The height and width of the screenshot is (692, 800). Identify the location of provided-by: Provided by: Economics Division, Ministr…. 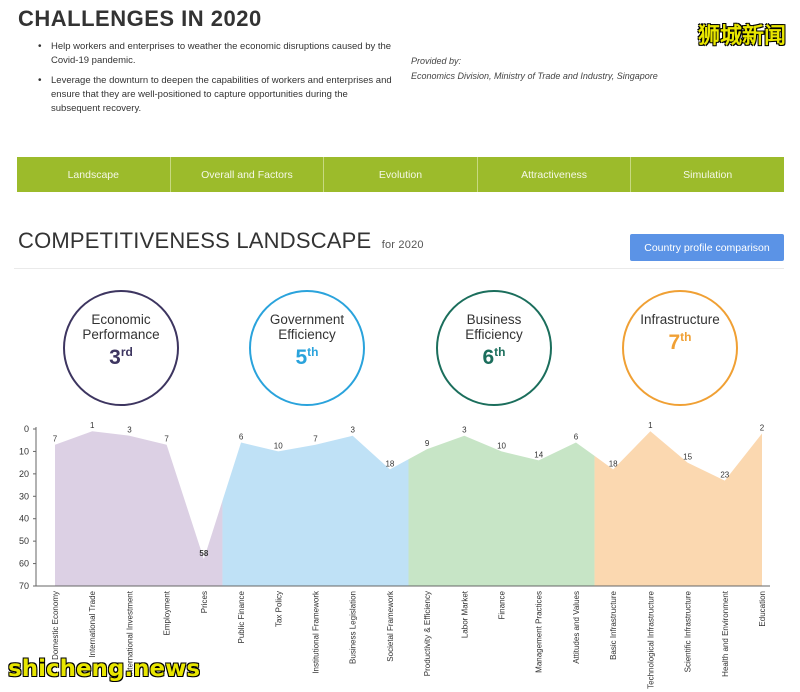
(534, 69).